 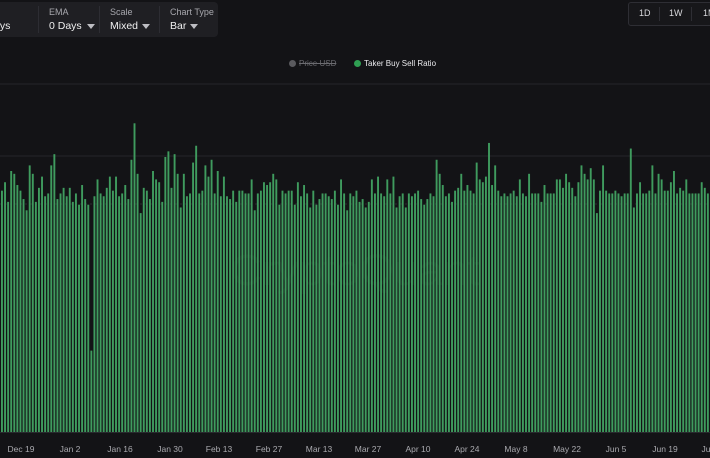 What do you see at coordinates (354, 270) in the screenshot?
I see `watermark: CryptoQuant` at bounding box center [354, 270].